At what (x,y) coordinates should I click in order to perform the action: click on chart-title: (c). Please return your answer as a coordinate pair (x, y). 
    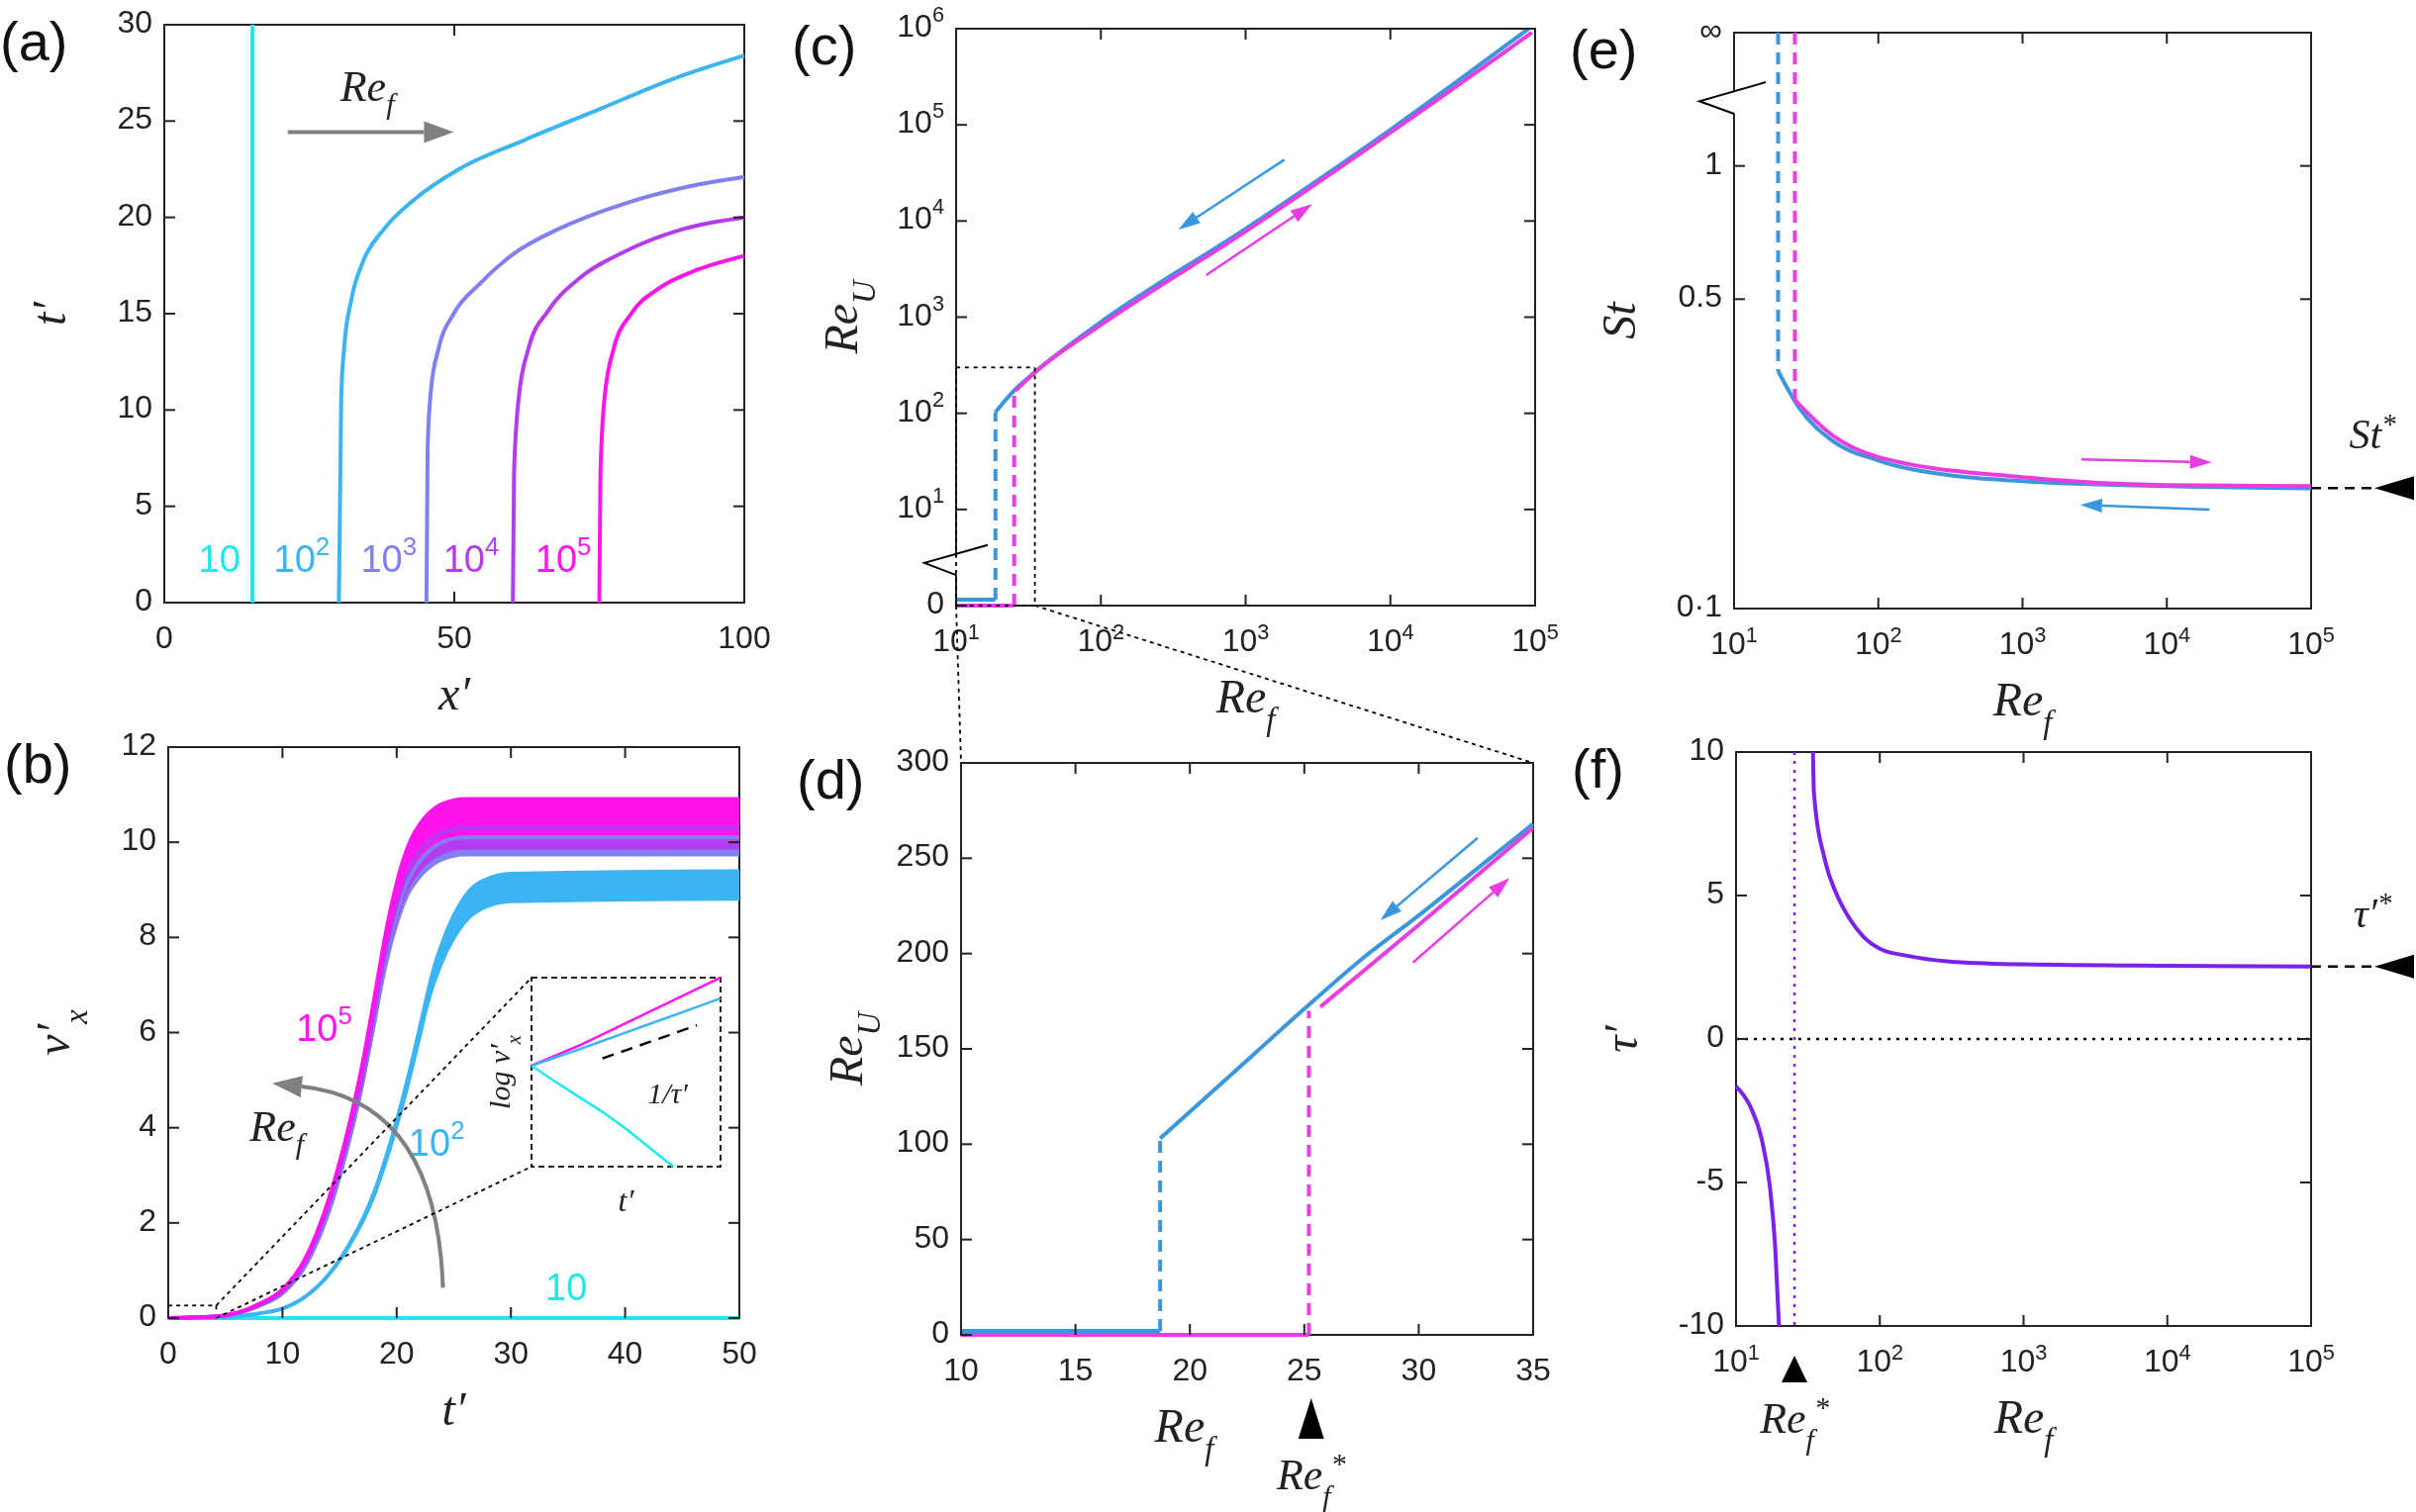
    Looking at the image, I should click on (824, 45).